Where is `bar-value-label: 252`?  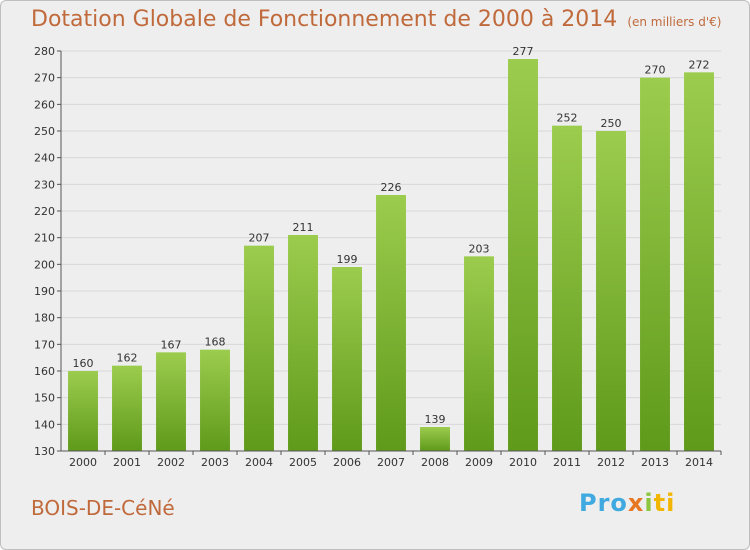 bar-value-label: 252 is located at coordinates (567, 118).